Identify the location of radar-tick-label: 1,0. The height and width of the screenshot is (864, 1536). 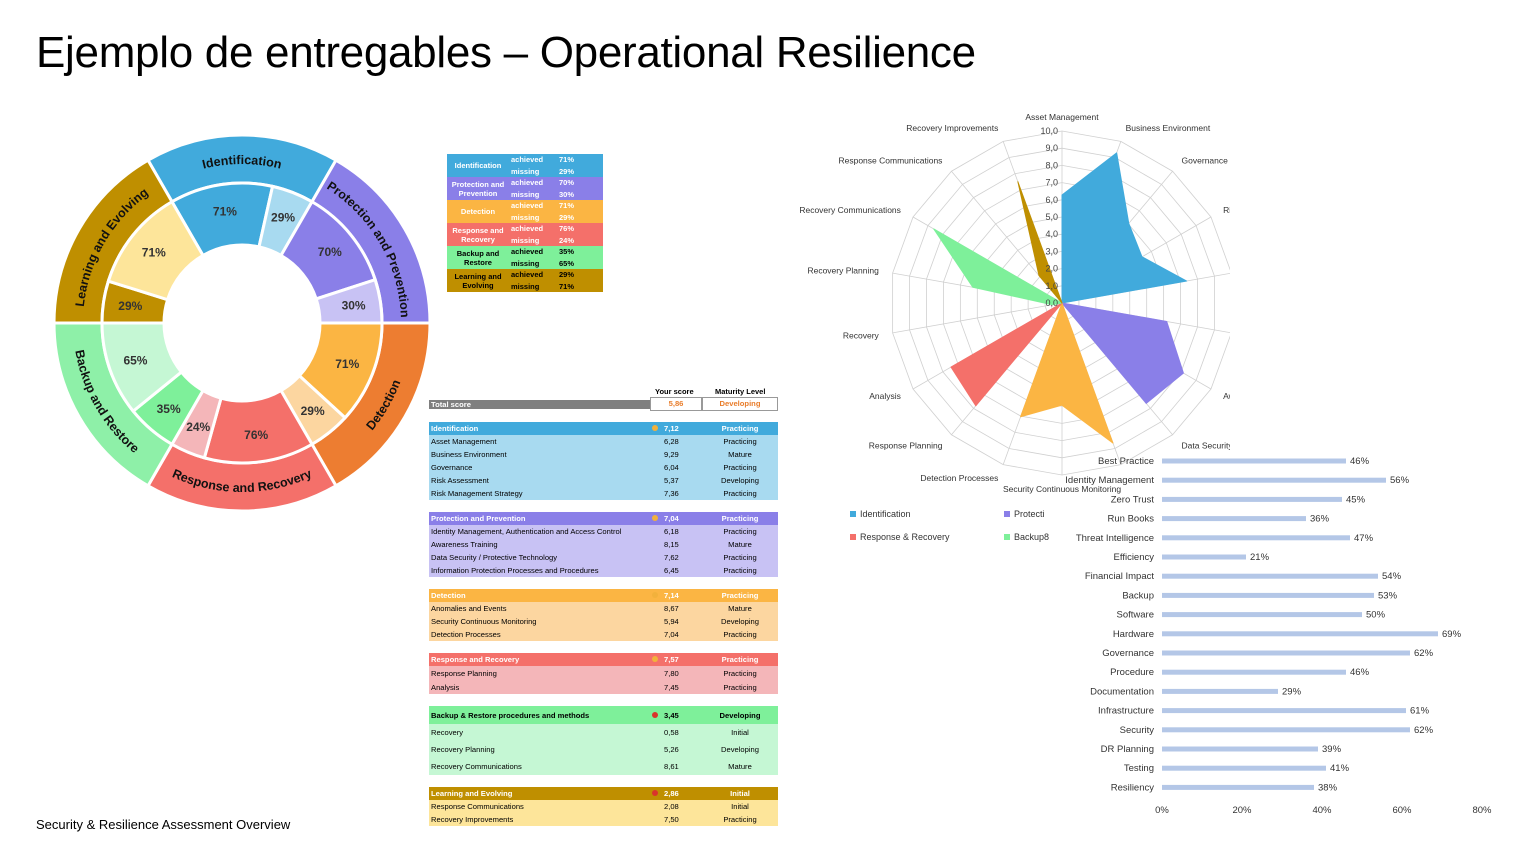
(1051, 286).